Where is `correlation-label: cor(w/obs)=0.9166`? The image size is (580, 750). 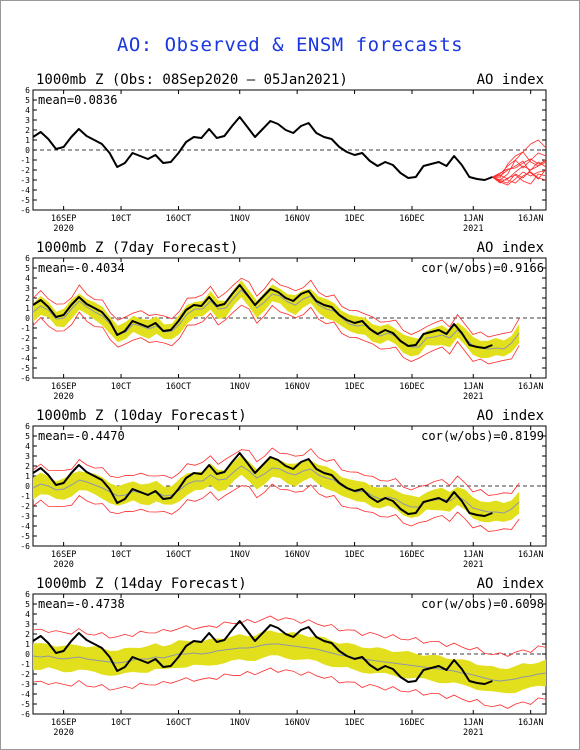
correlation-label: cor(w/obs)=0.9166 is located at coordinates (482, 268).